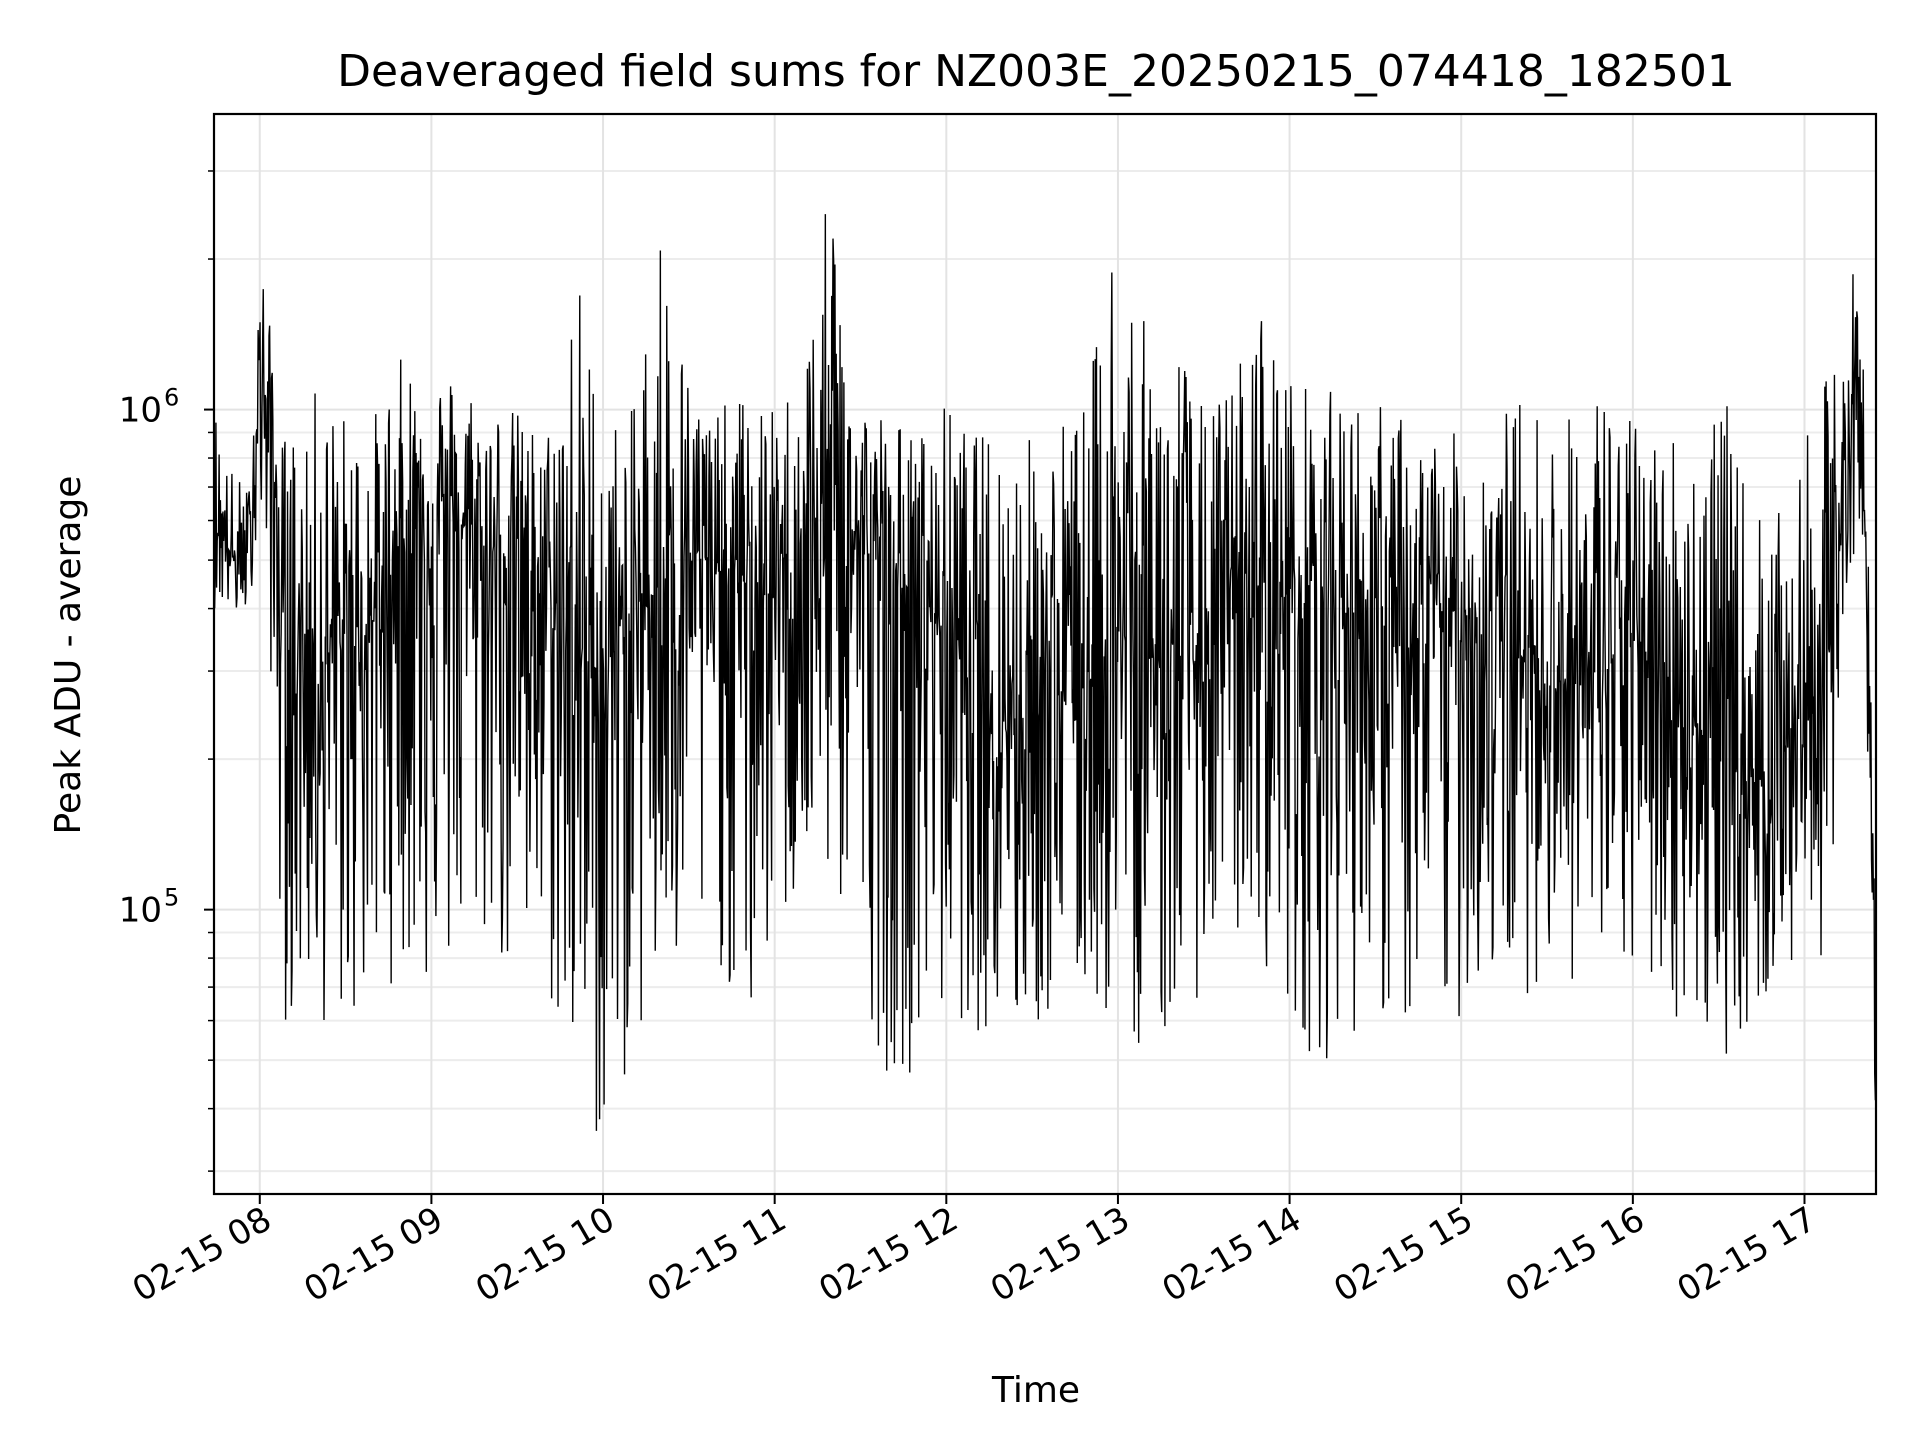  Describe the element at coordinates (171, 398) in the screenshot. I see `y-tick-exponent: 6` at that location.